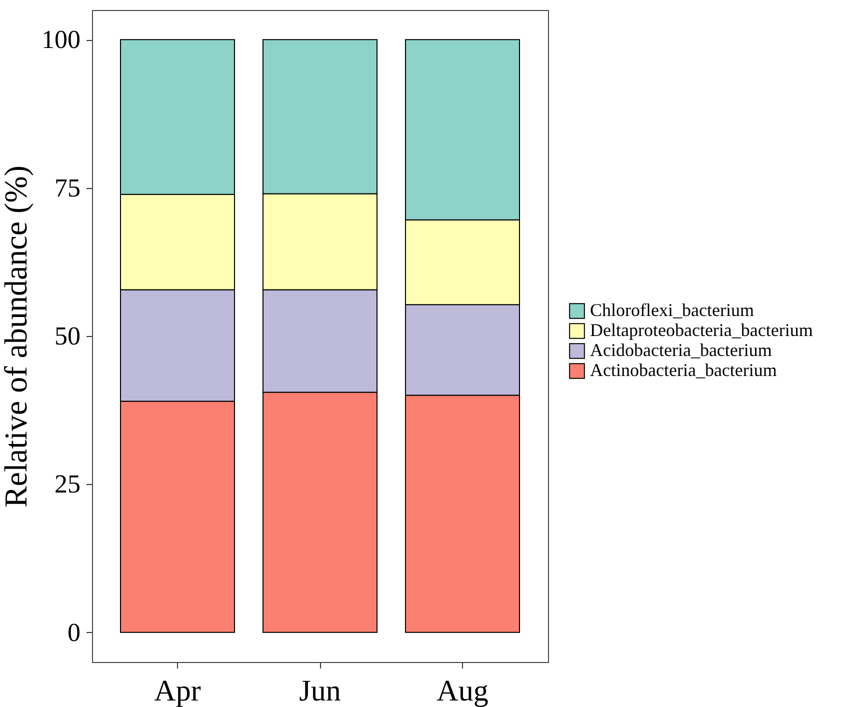 Image resolution: width=868 pixels, height=707 pixels. Describe the element at coordinates (683, 370) in the screenshot. I see `legend-label: Actinobacteria_bacterium` at that location.